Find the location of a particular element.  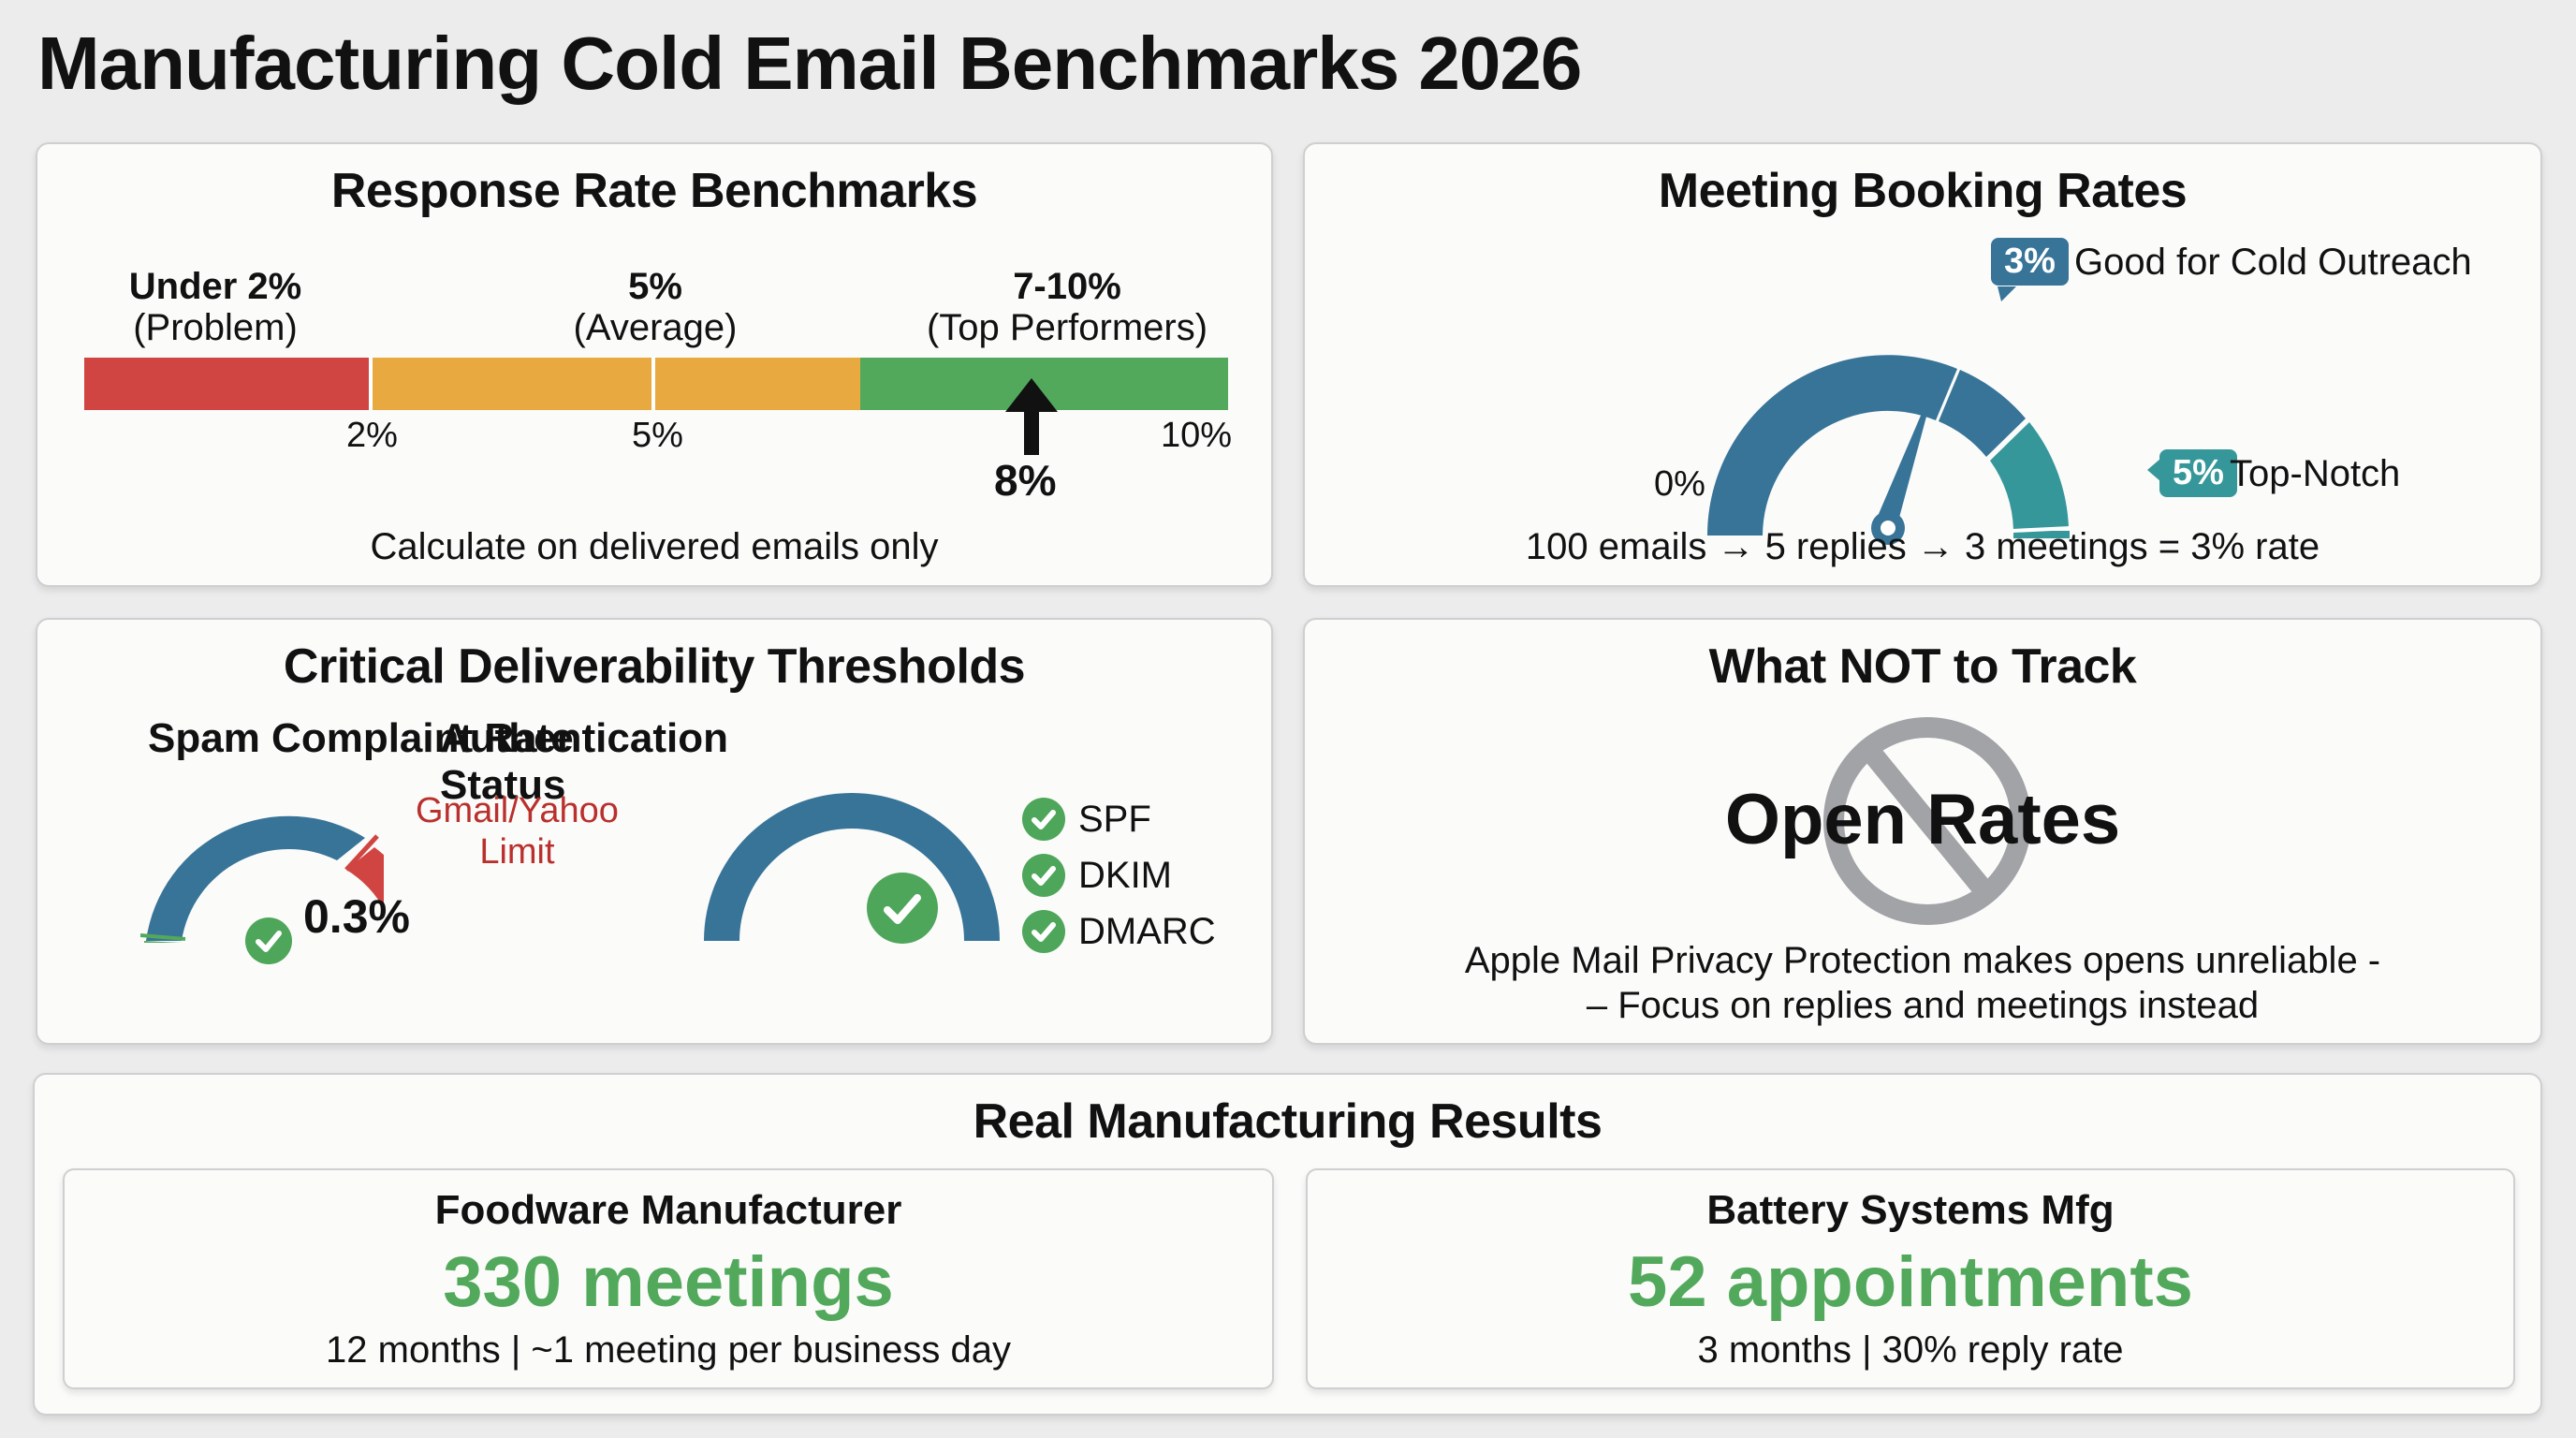

case-detail: 3 months | 30% reply rate is located at coordinates (1910, 1350).